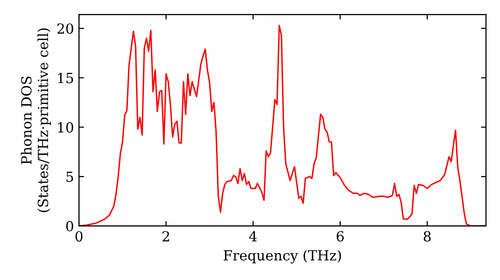  I want to click on x-tick-label: 8, so click(427, 236).